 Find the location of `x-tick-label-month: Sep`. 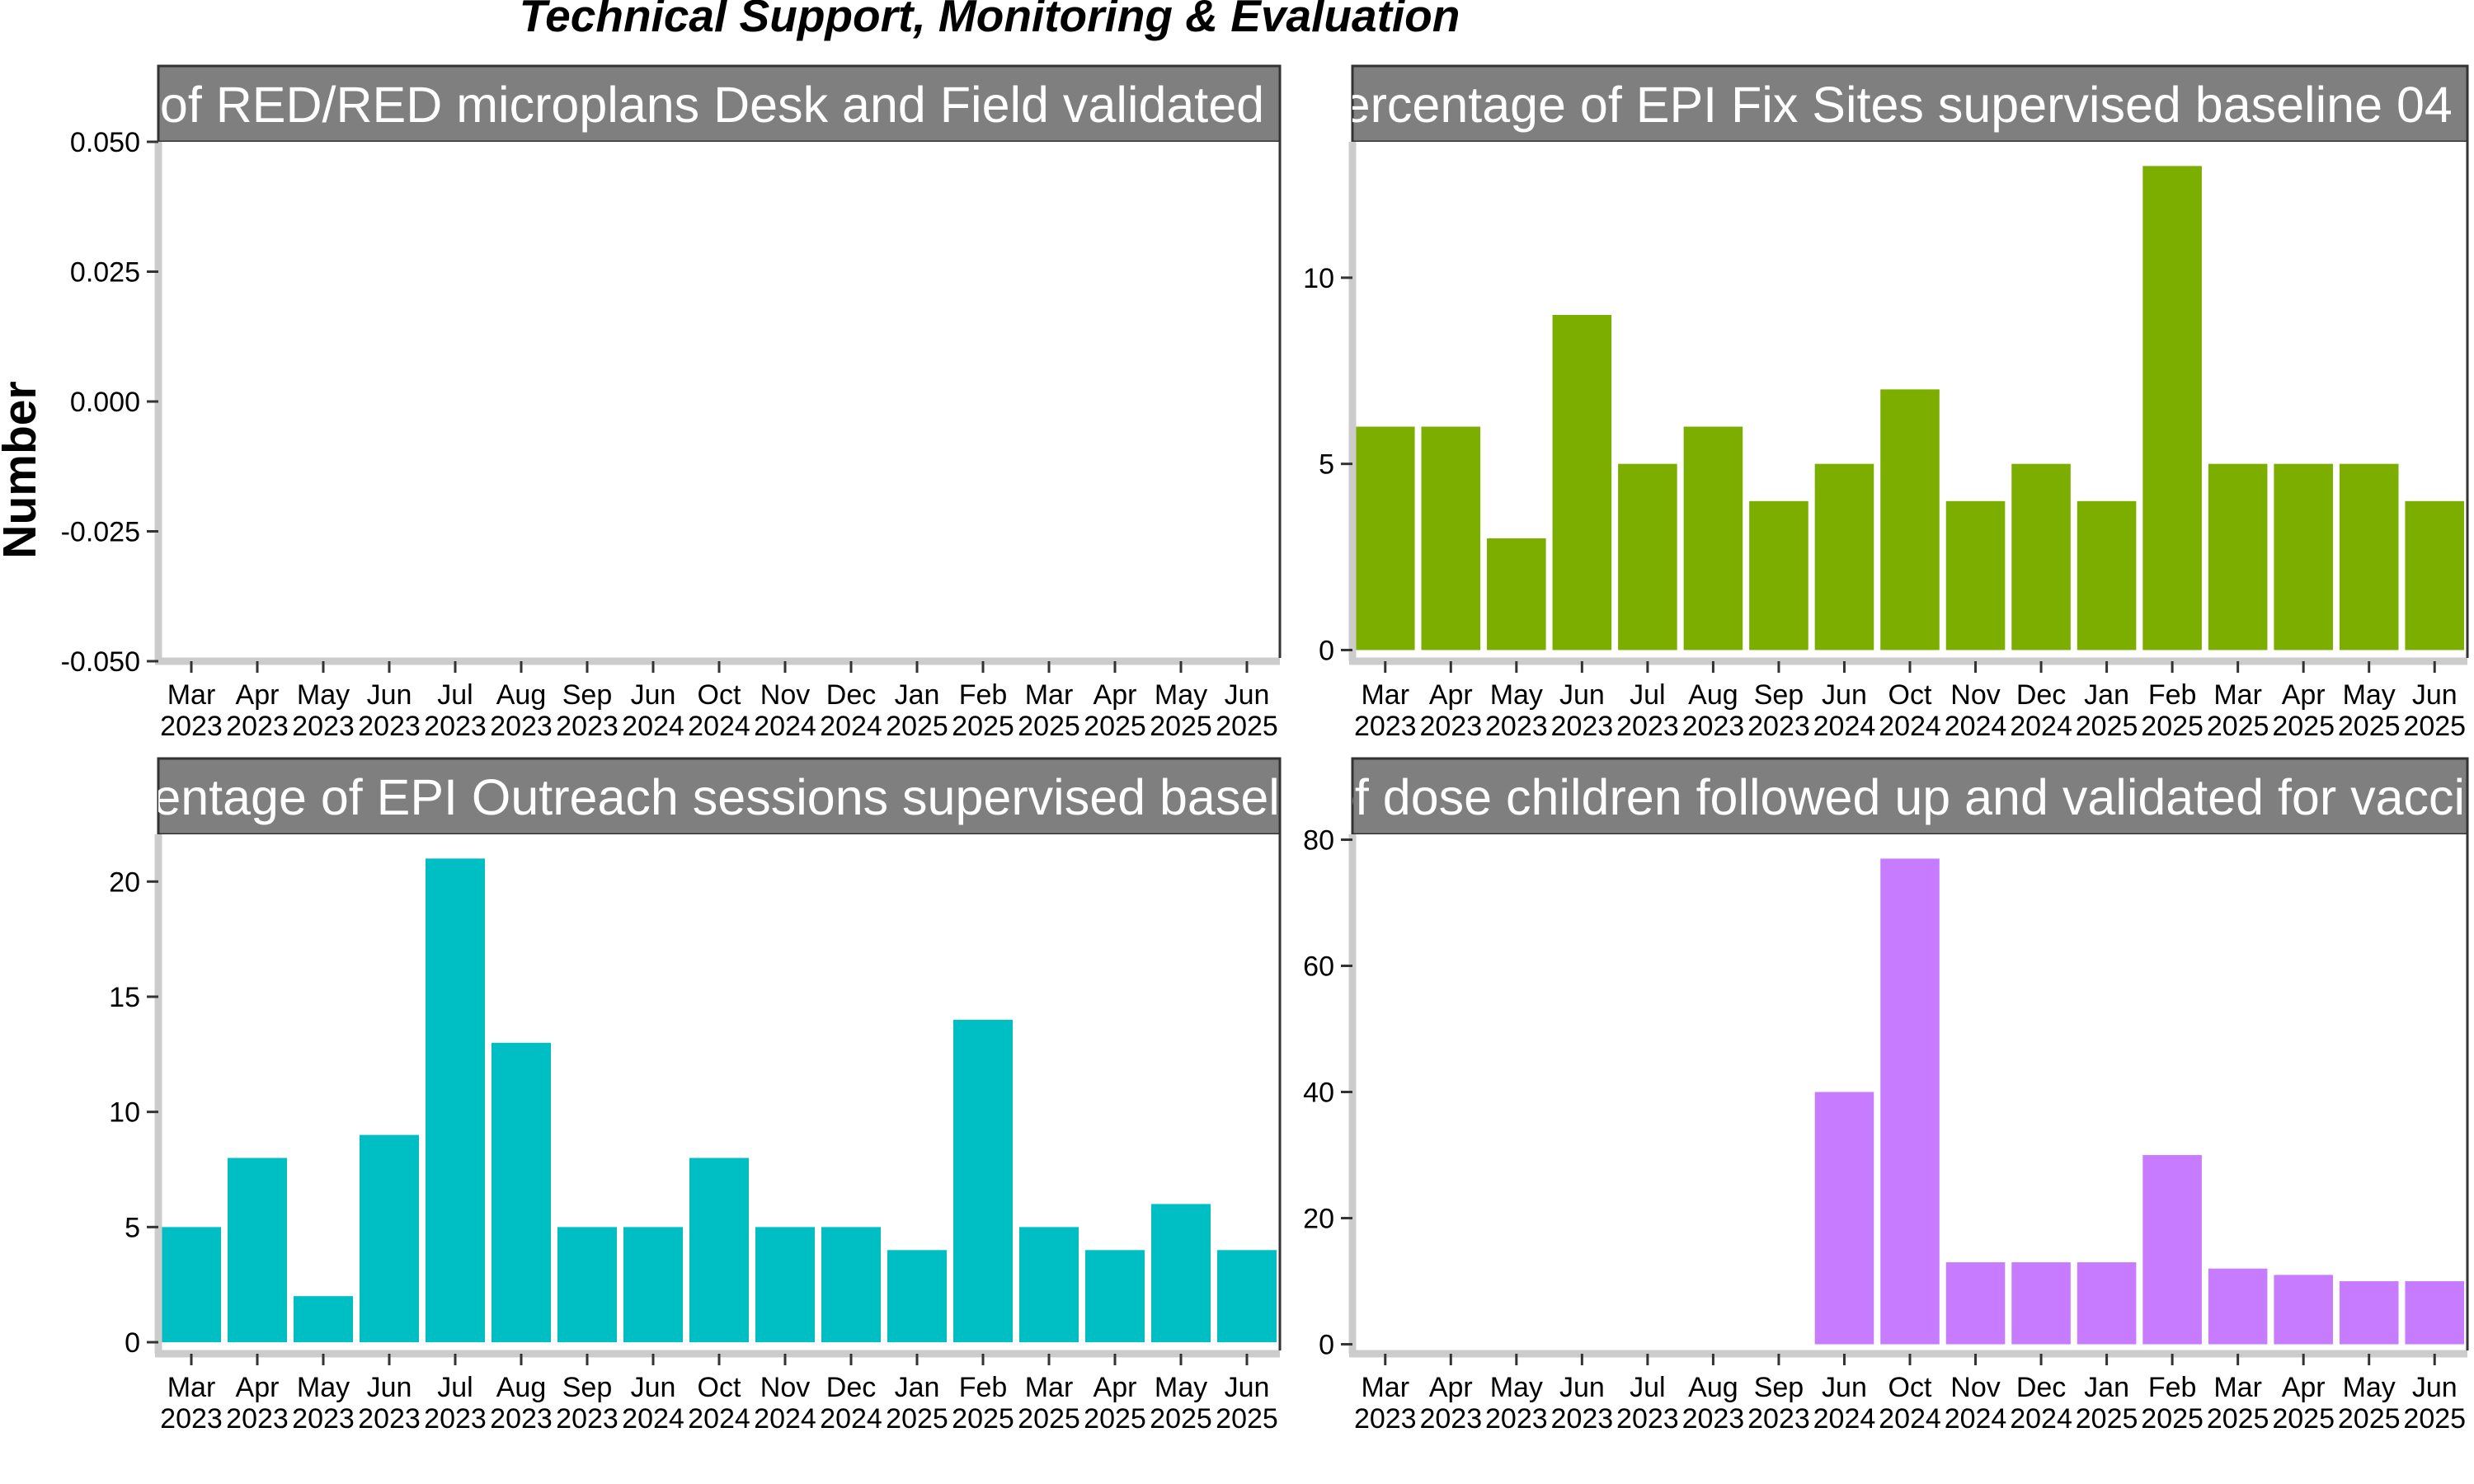

x-tick-label-month: Sep is located at coordinates (587, 695).